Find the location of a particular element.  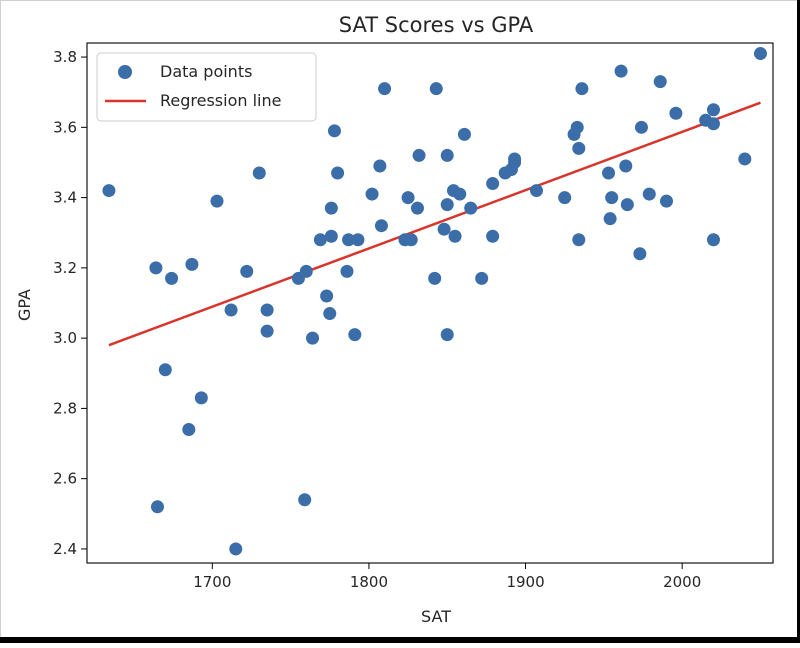

y-tick-label: 3.4 is located at coordinates (65, 198).